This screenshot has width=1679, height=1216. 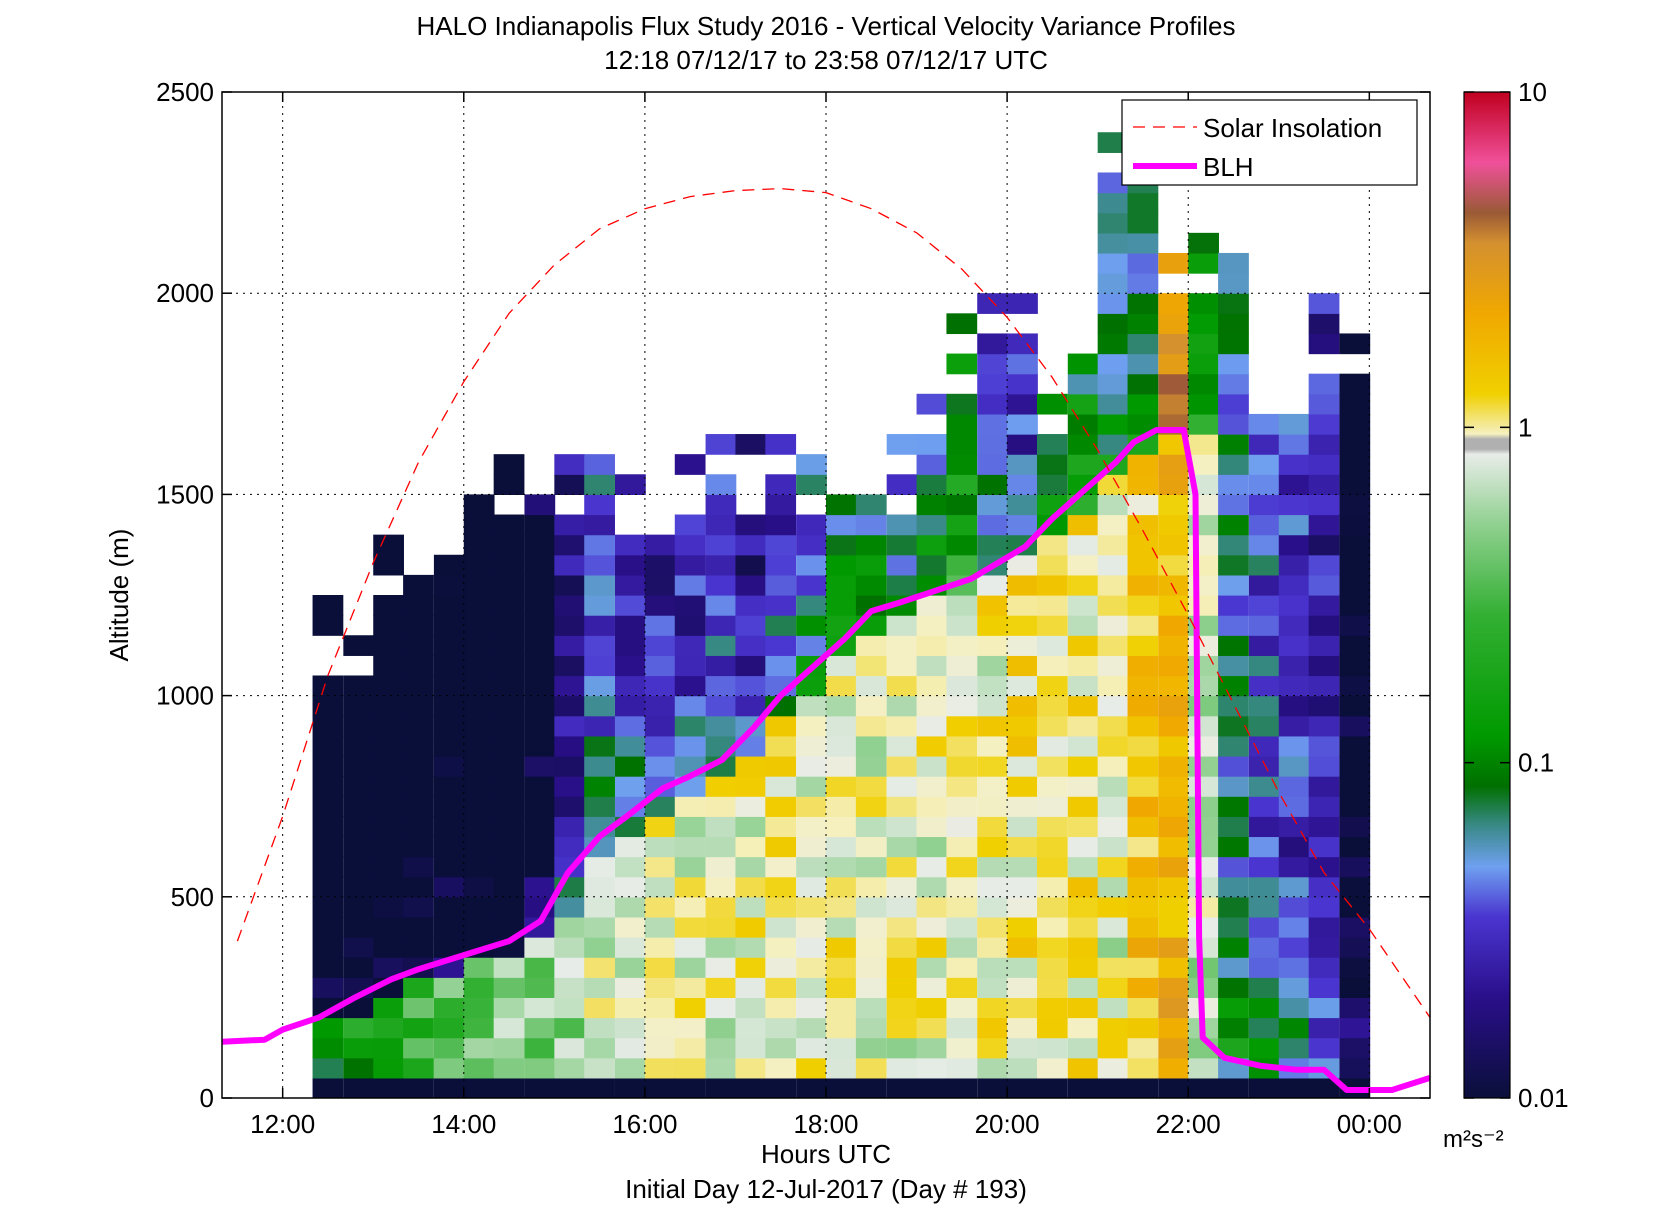 I want to click on colorbar-tick-label: 1, so click(x=1525, y=427).